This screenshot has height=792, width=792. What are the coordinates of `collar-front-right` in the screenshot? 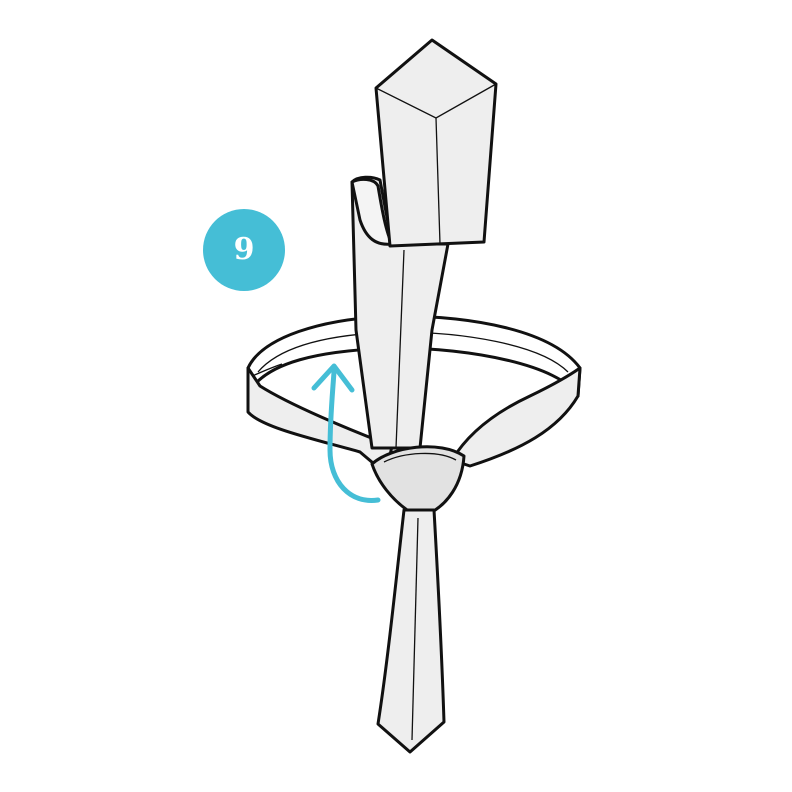 It's located at (516, 417).